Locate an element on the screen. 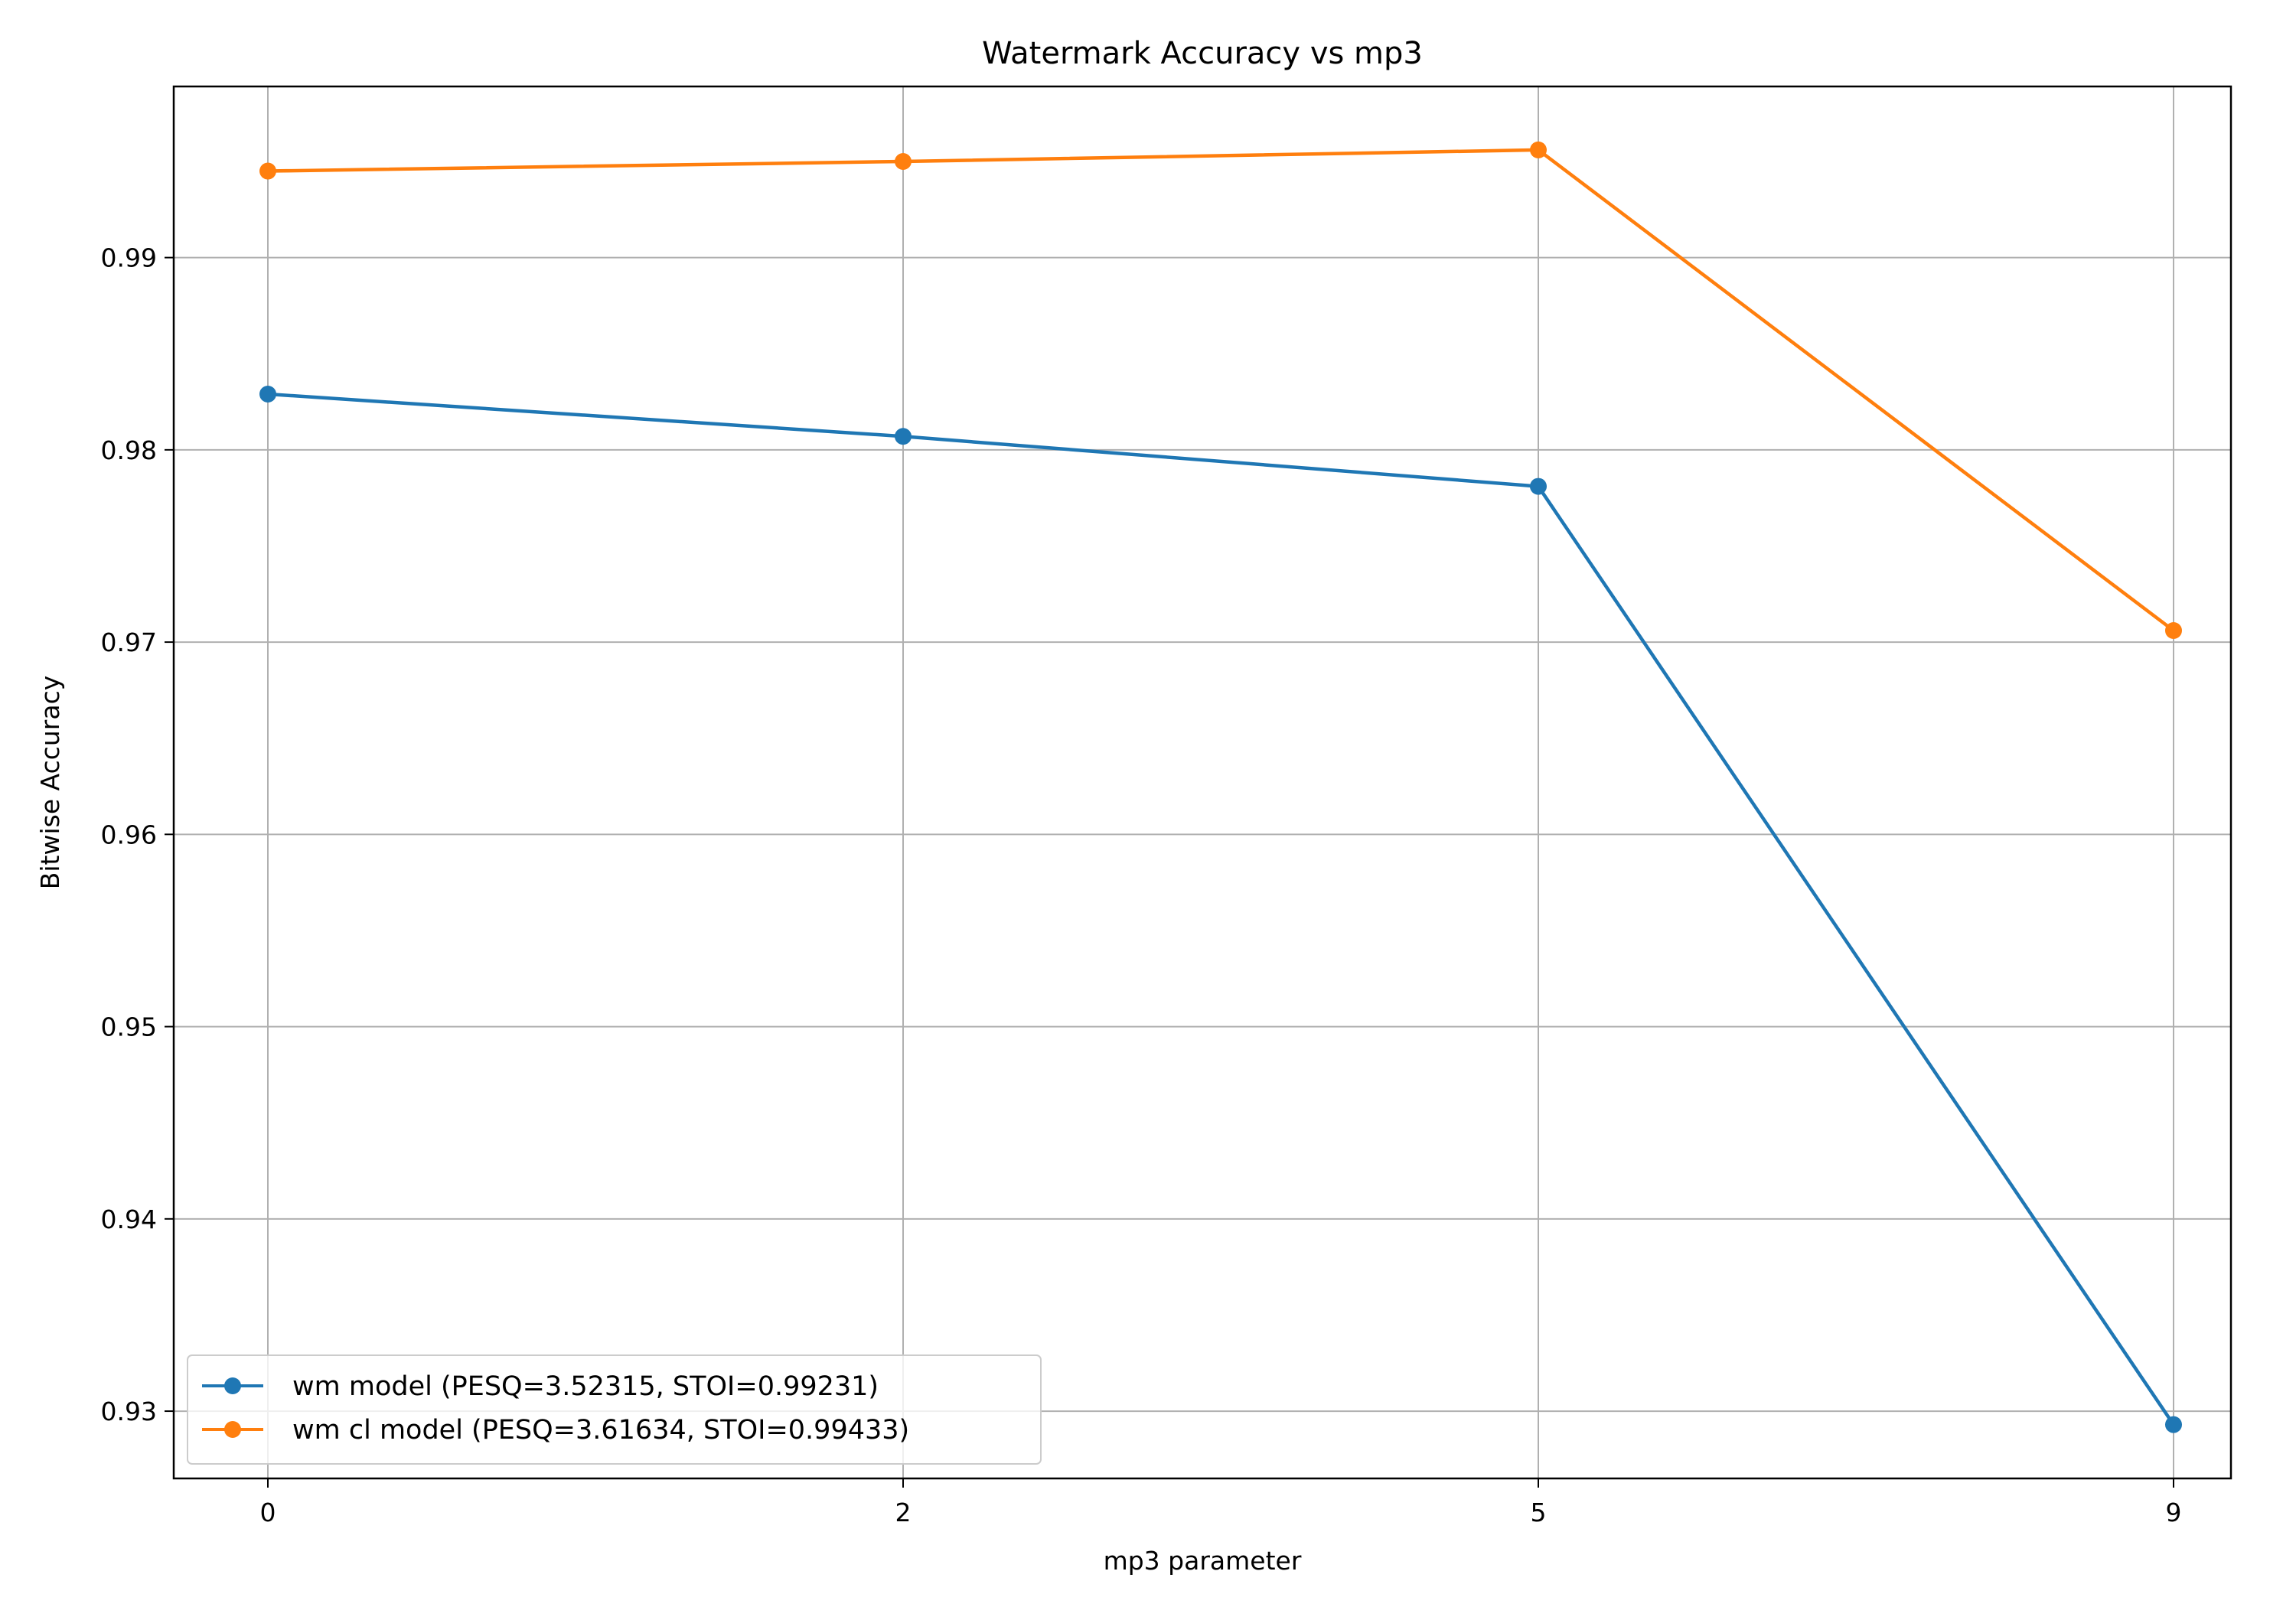 The height and width of the screenshot is (1607, 2296). y-tick-label: 0.95 is located at coordinates (129, 1027).